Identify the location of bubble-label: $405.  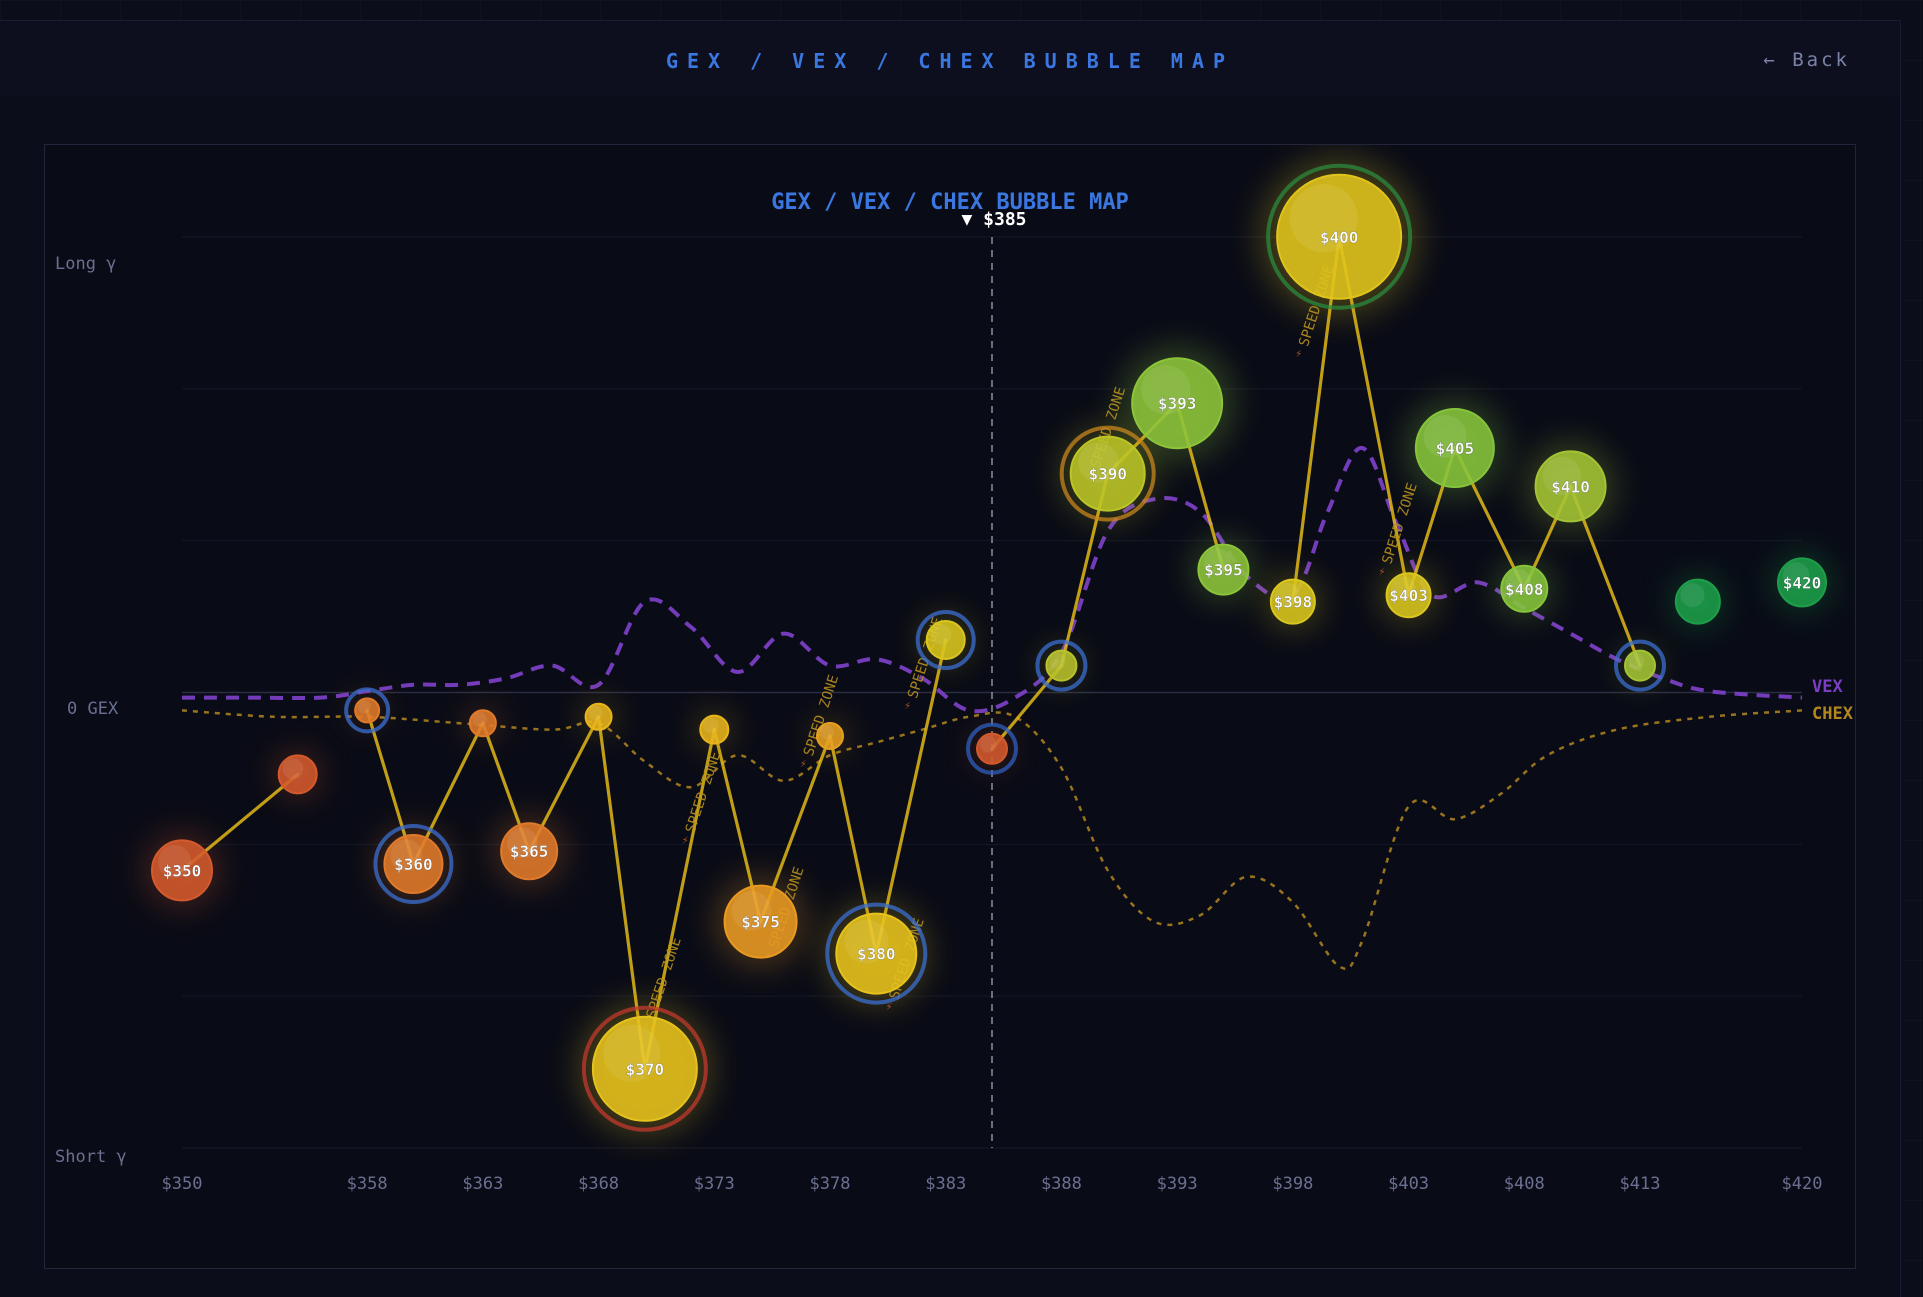
(1455, 448).